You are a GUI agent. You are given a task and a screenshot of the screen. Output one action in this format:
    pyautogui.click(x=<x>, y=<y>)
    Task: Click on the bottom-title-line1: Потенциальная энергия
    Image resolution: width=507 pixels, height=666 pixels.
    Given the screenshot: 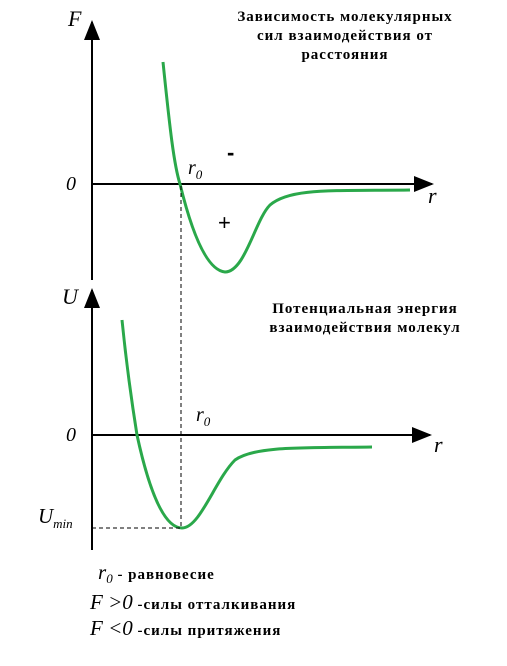 What is the action you would take?
    pyautogui.click(x=365, y=309)
    